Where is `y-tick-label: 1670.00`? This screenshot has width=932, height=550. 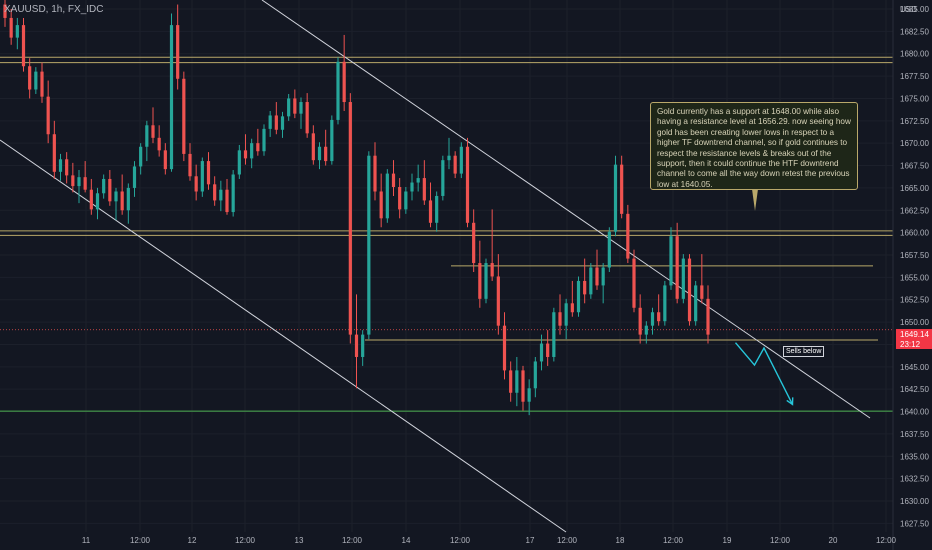 y-tick-label: 1670.00 is located at coordinates (914, 143).